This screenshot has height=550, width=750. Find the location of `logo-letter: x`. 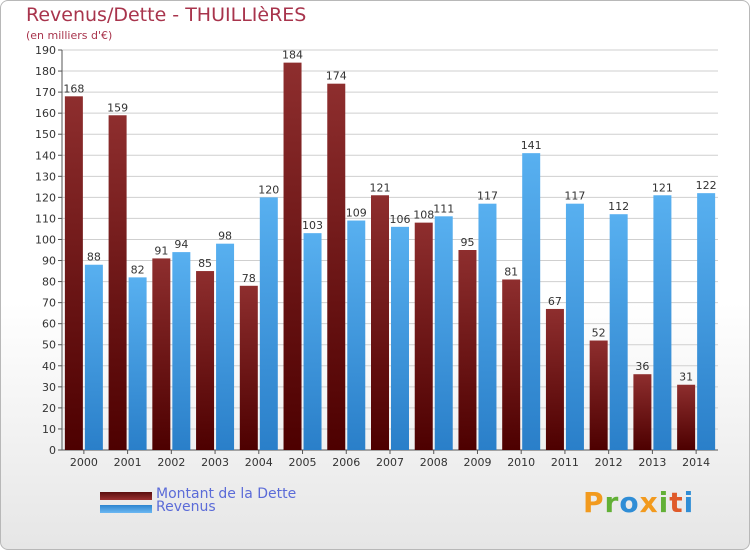

logo-letter: x is located at coordinates (649, 502).